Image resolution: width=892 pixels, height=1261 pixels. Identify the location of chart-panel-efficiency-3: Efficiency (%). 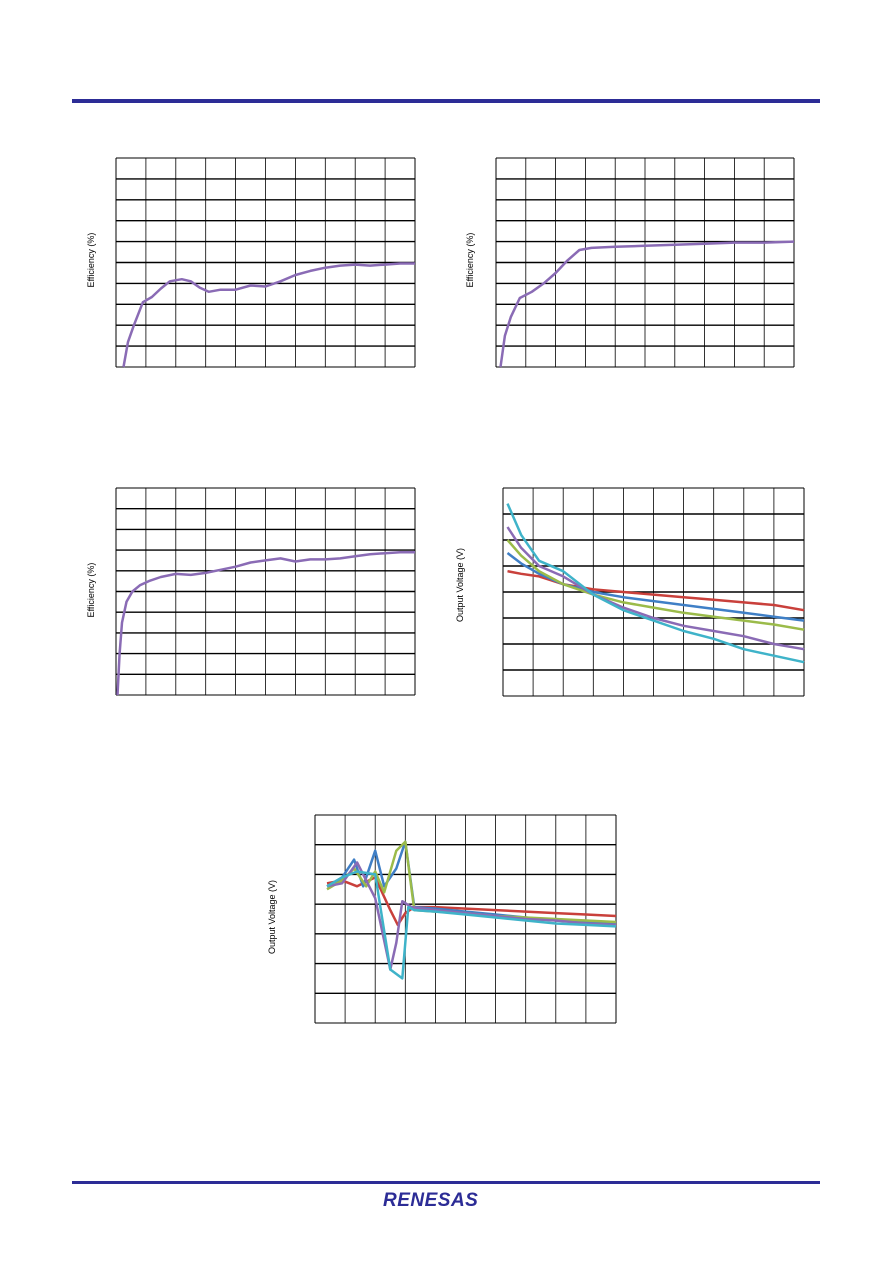
(248, 592).